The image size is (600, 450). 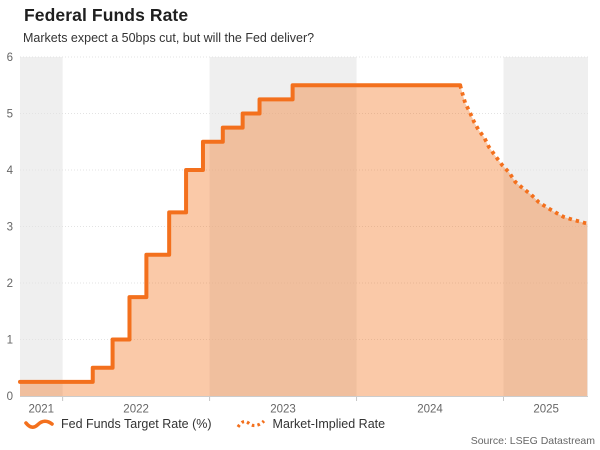 What do you see at coordinates (10, 58) in the screenshot?
I see `y-axis-label: 6` at bounding box center [10, 58].